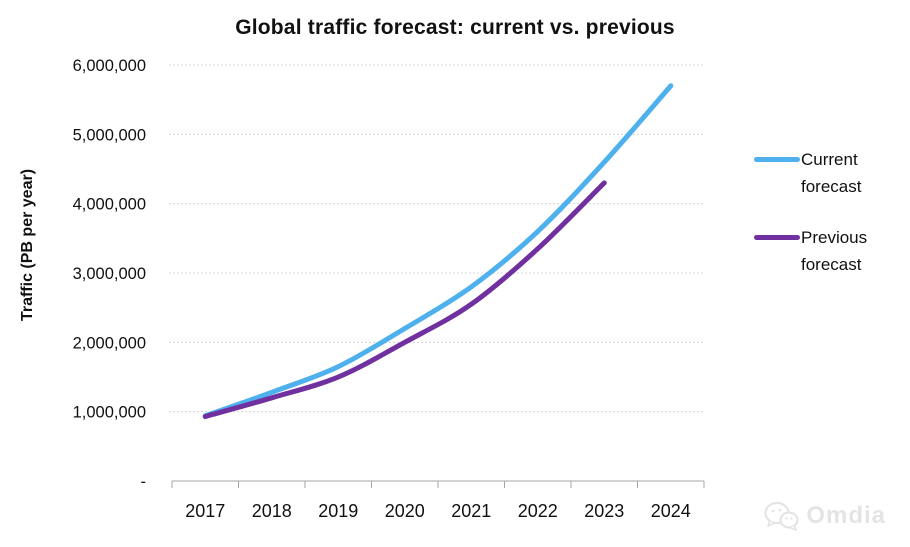  Describe the element at coordinates (405, 511) in the screenshot. I see `x-axis-tick-label: 2020` at that location.